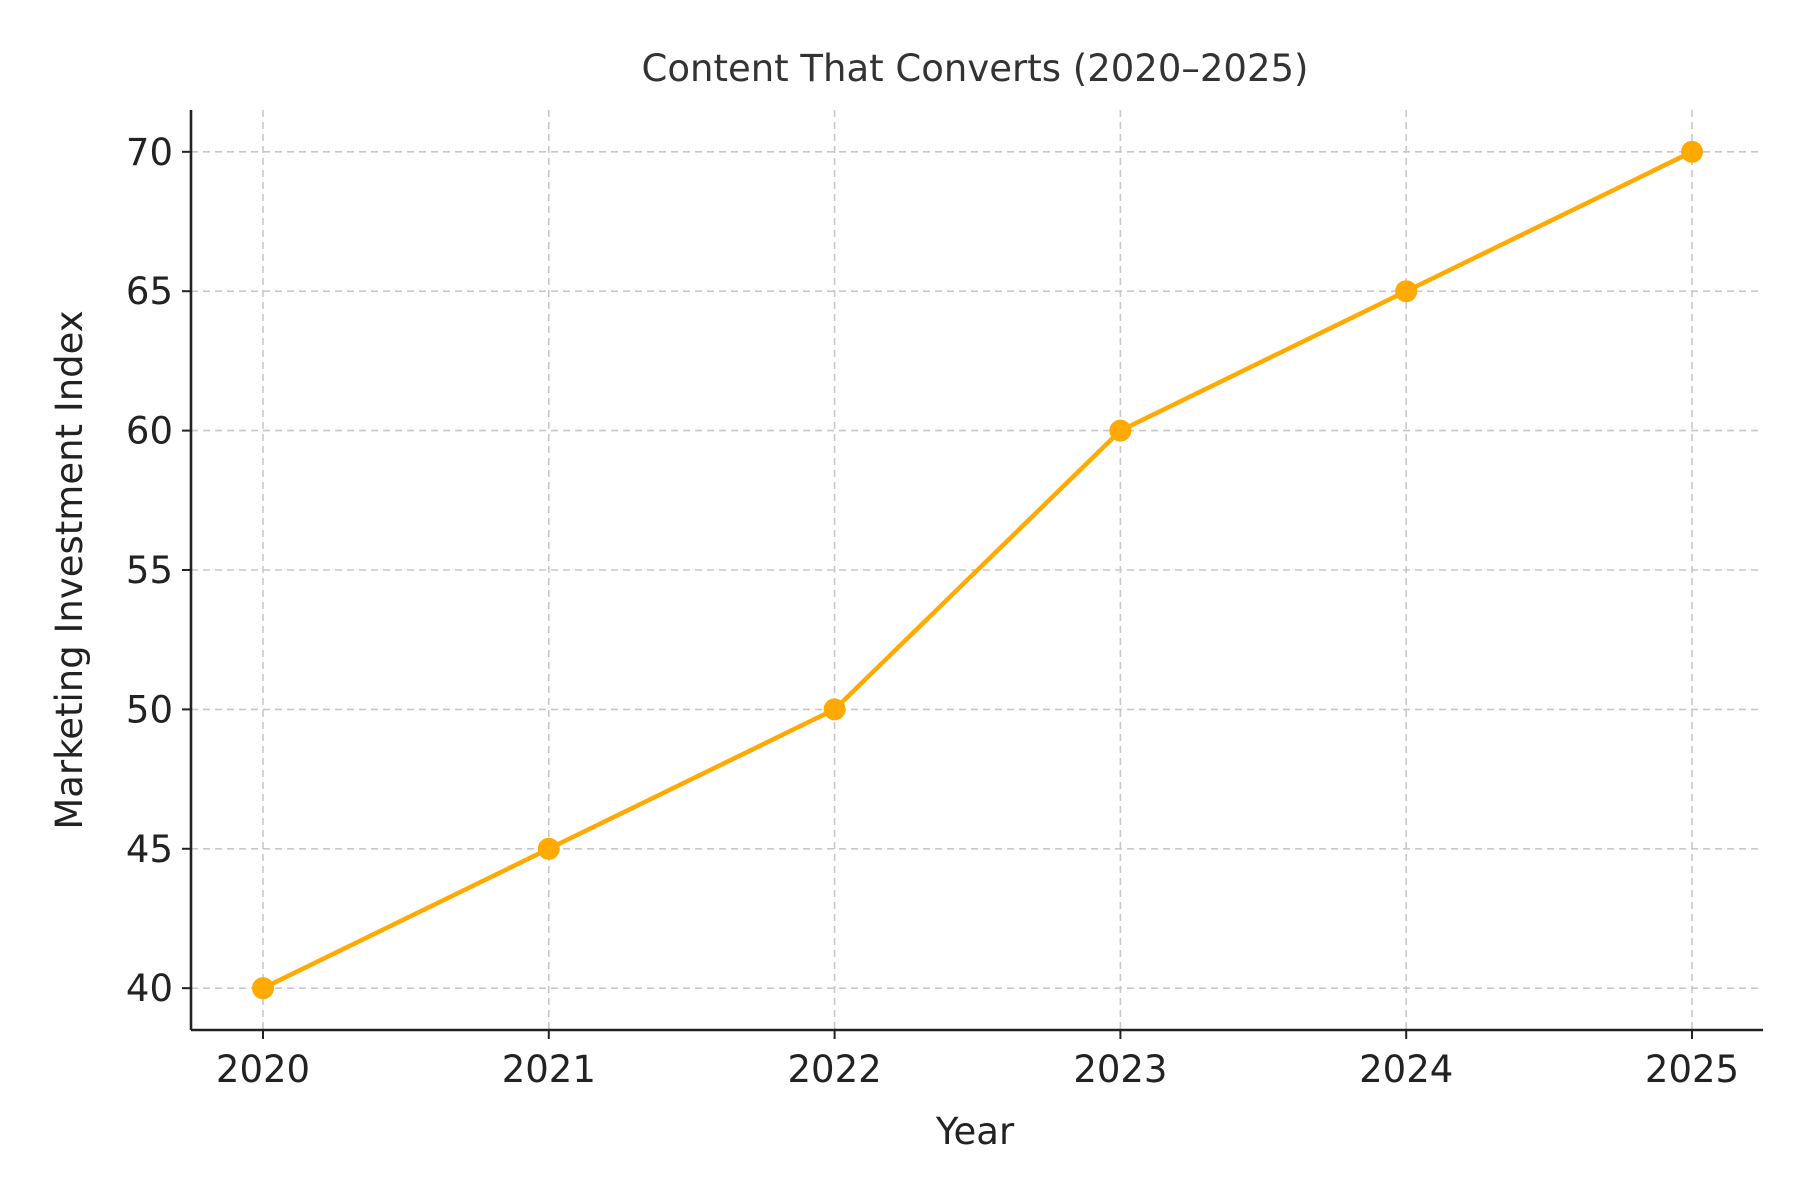 The width and height of the screenshot is (1800, 1200). Describe the element at coordinates (1120, 1069) in the screenshot. I see `x-tick-label: 2023` at that location.